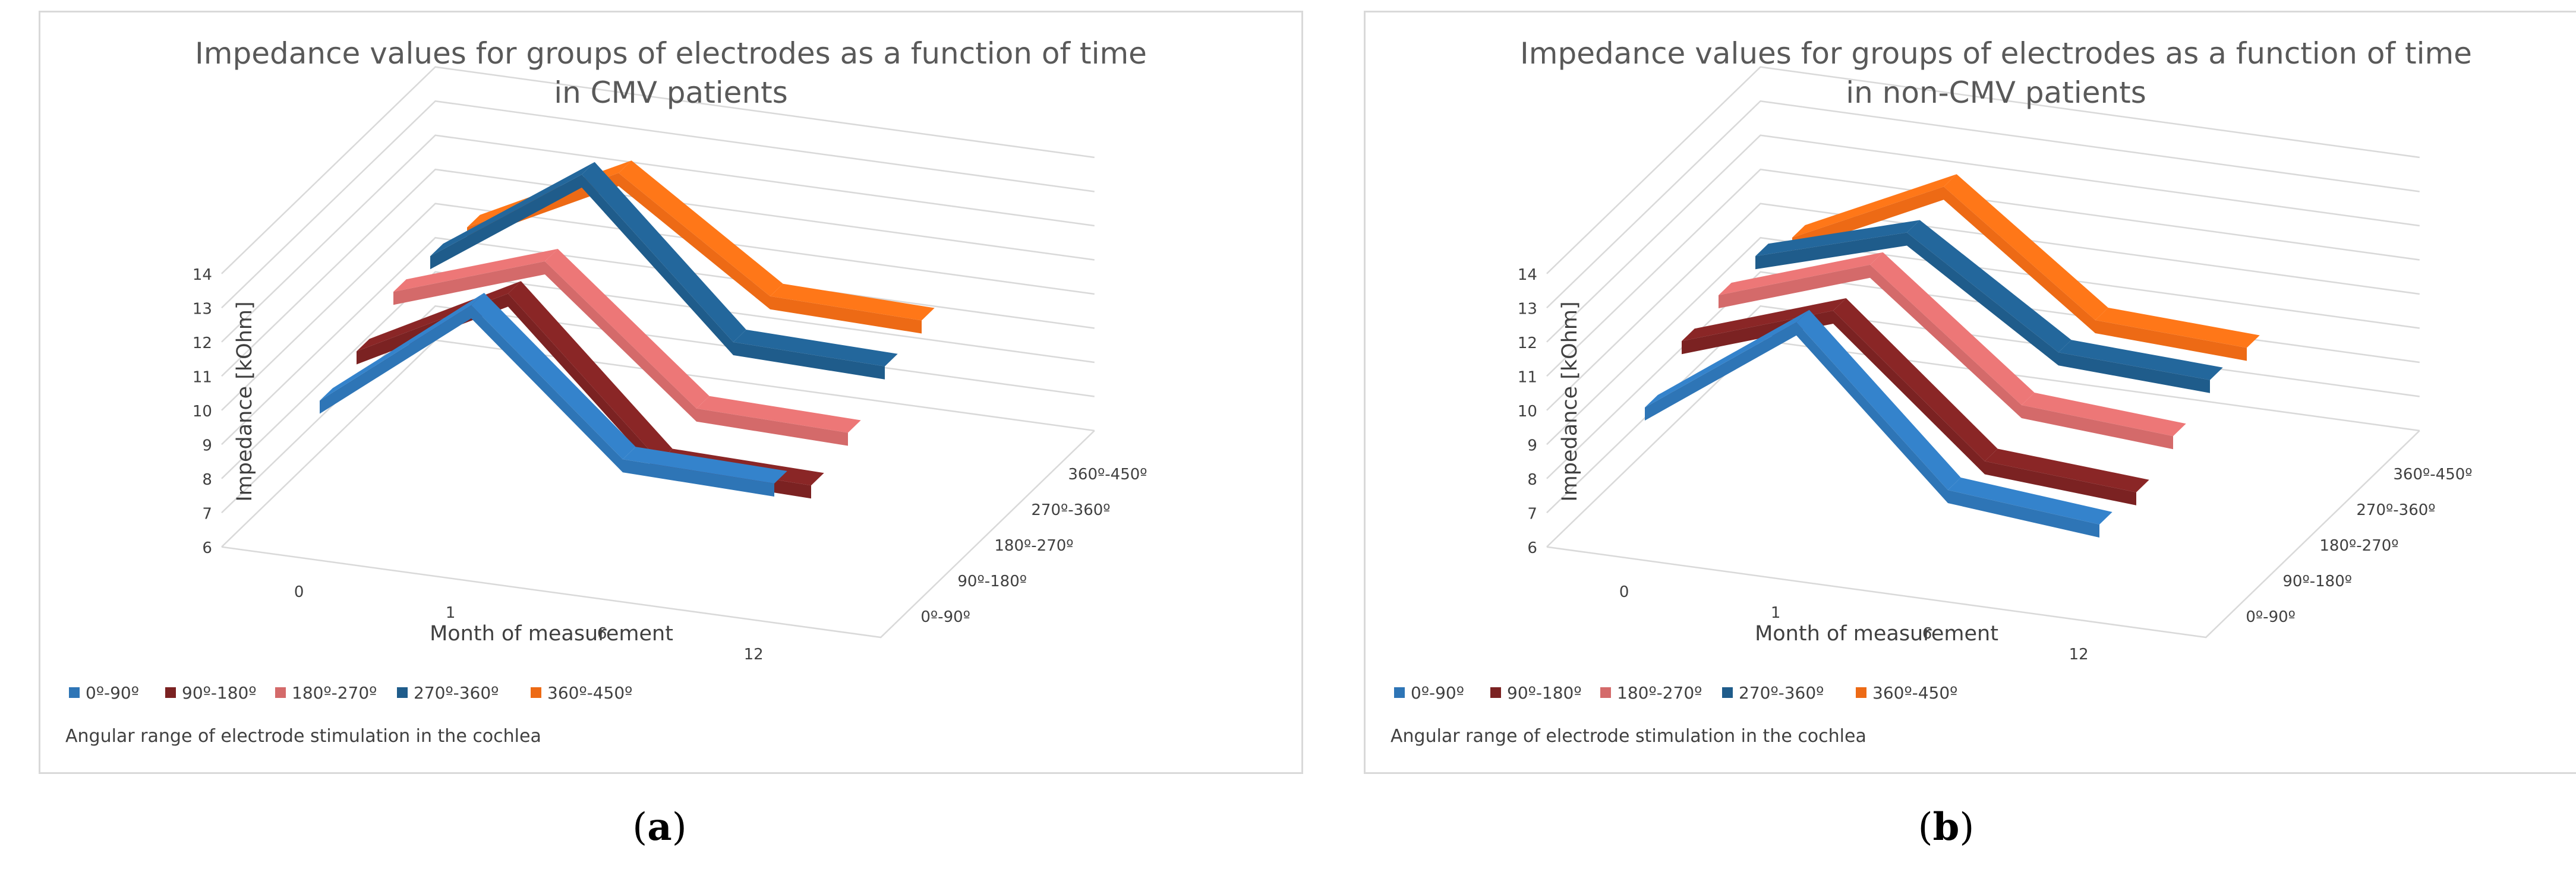  What do you see at coordinates (1108, 475) in the screenshot?
I see `depth-tick-label: 360º-450º` at bounding box center [1108, 475].